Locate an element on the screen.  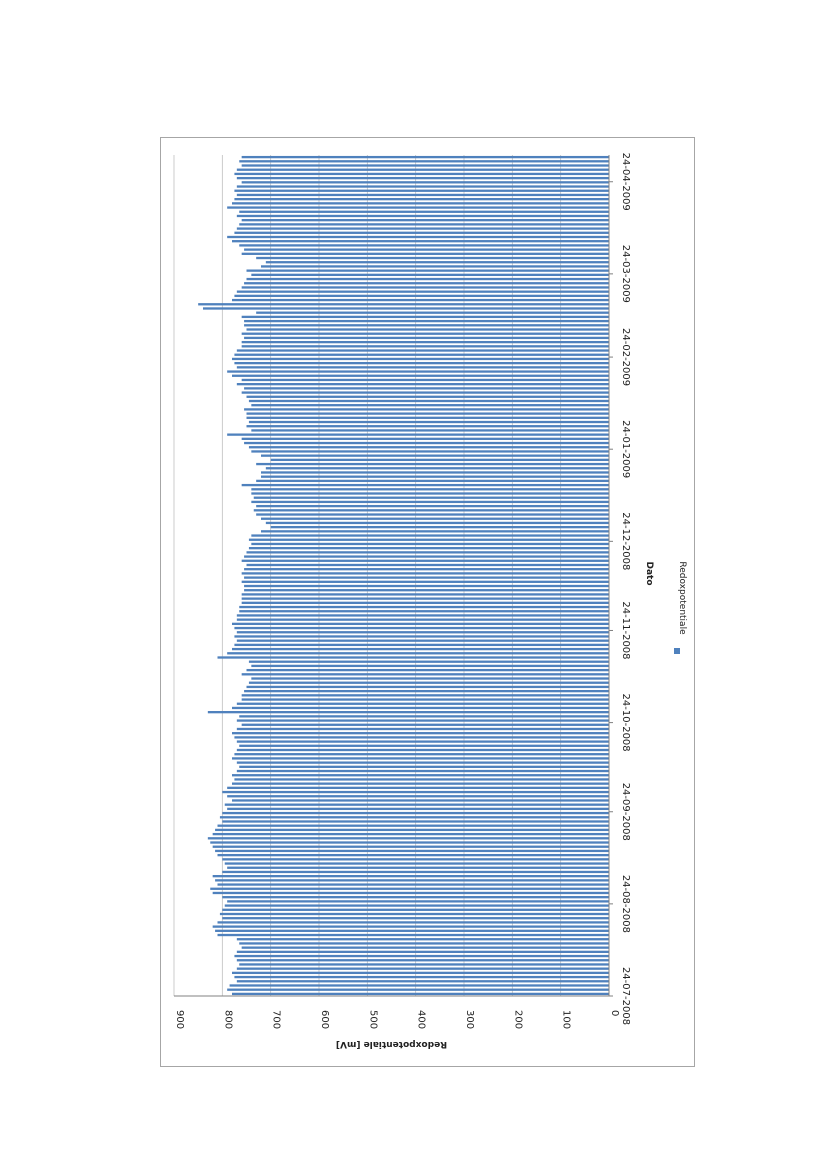
legend-swatch is located at coordinates (677, 651).